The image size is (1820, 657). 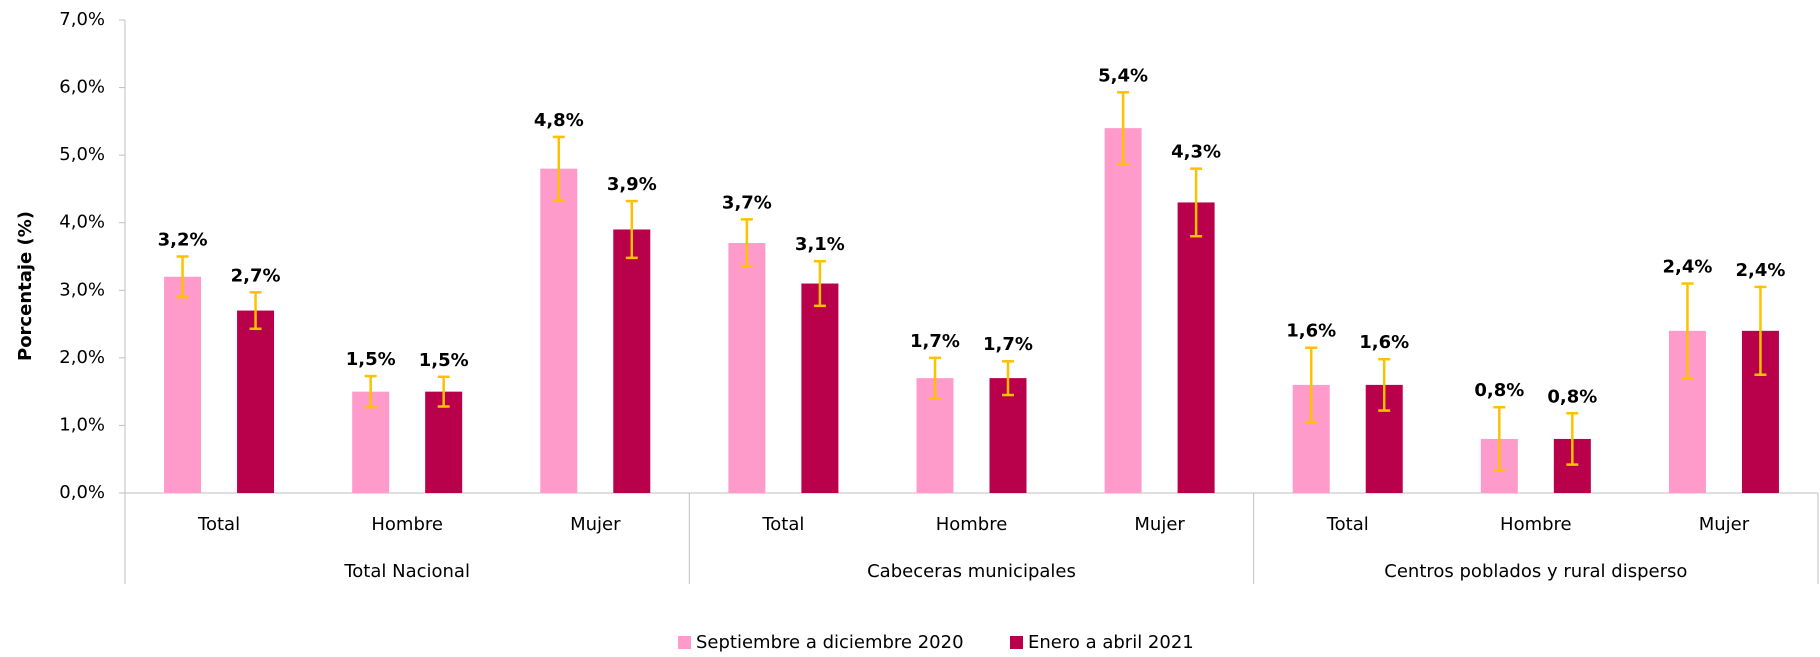 What do you see at coordinates (1123, 75) in the screenshot?
I see `data-label: 5,4%` at bounding box center [1123, 75].